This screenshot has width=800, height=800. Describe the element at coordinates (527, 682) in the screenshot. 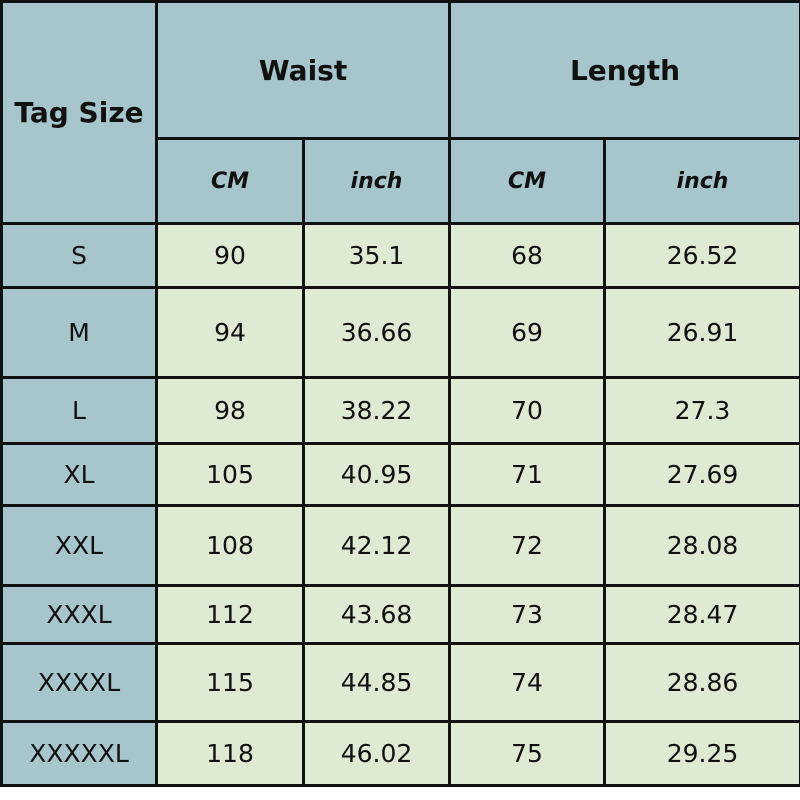

I see `length-cm-cell: 74` at that location.